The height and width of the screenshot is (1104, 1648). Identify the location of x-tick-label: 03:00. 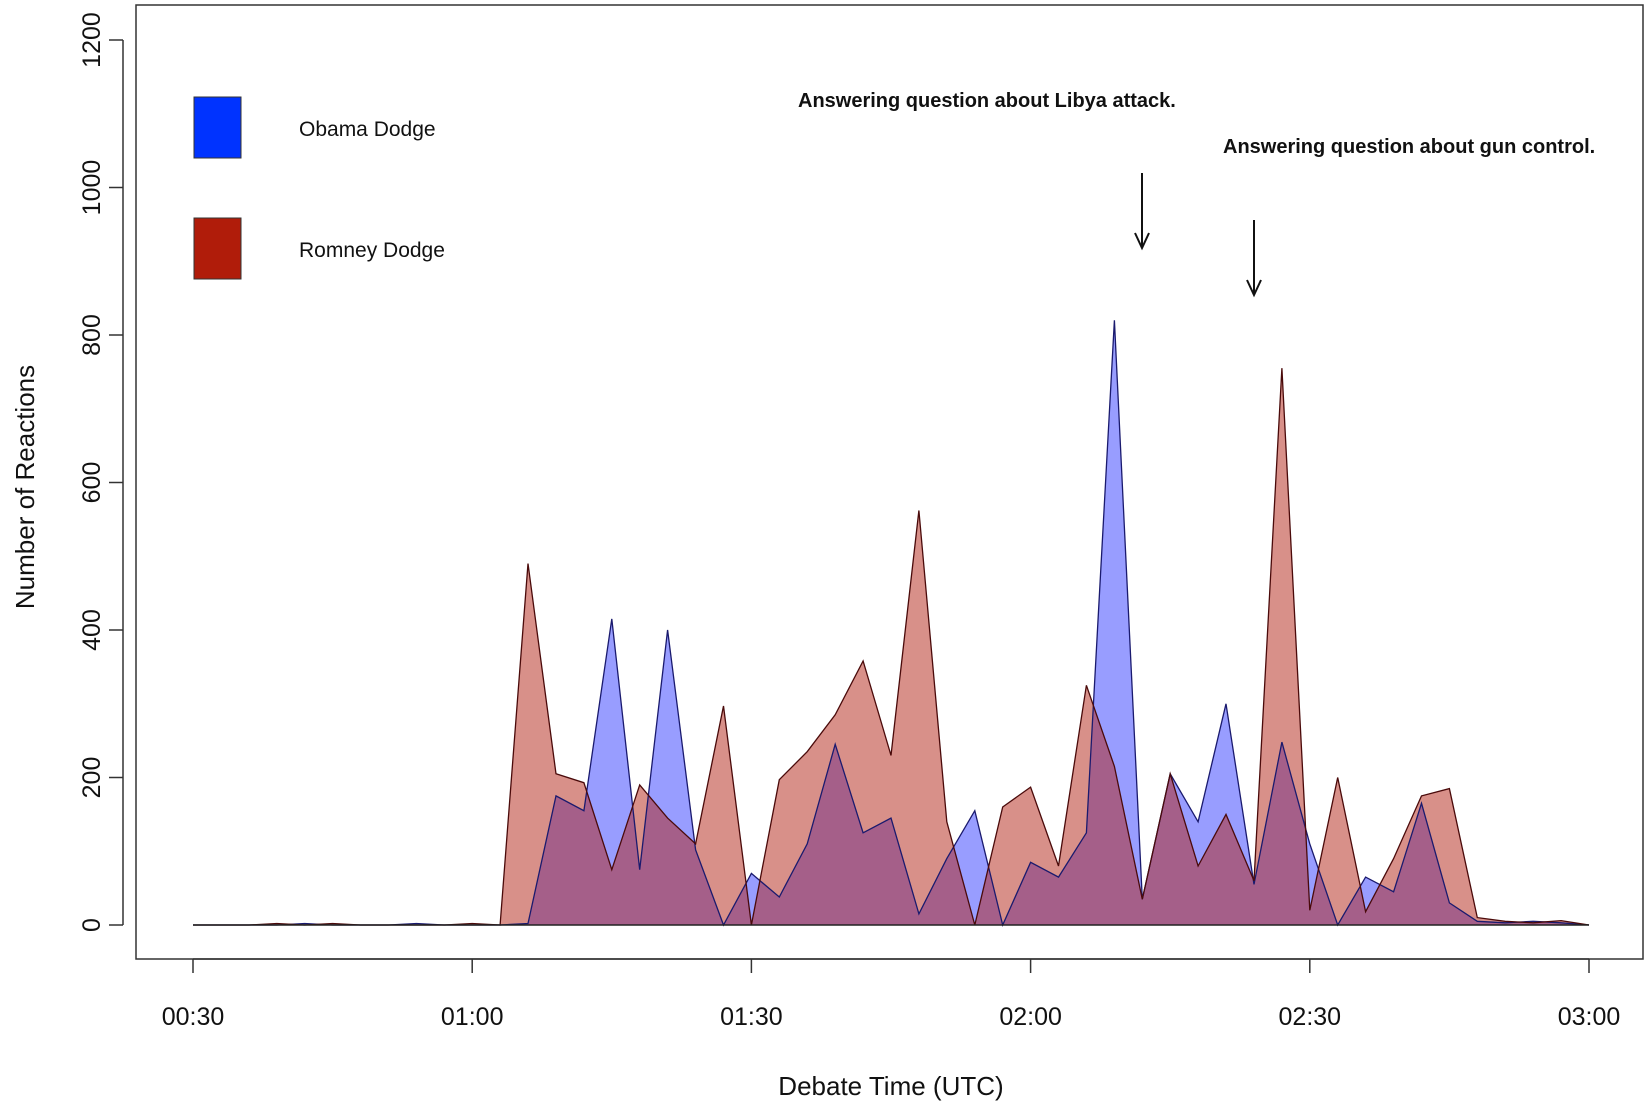
(1589, 1017).